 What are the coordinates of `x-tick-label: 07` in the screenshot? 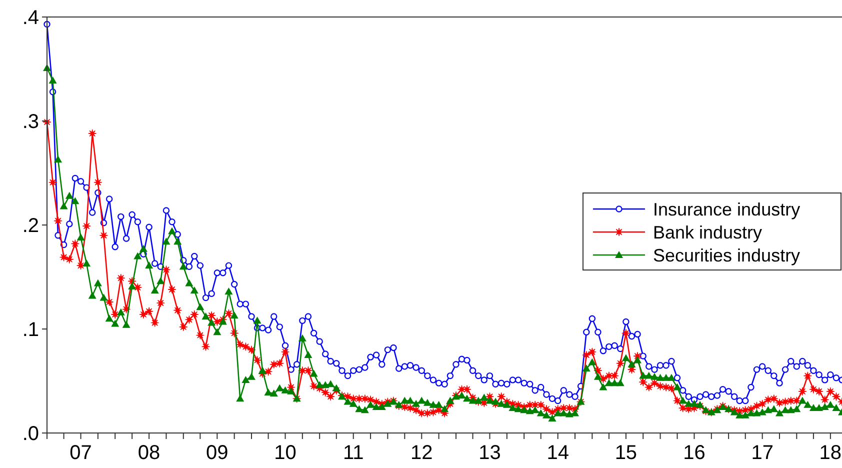 It's located at (81, 453).